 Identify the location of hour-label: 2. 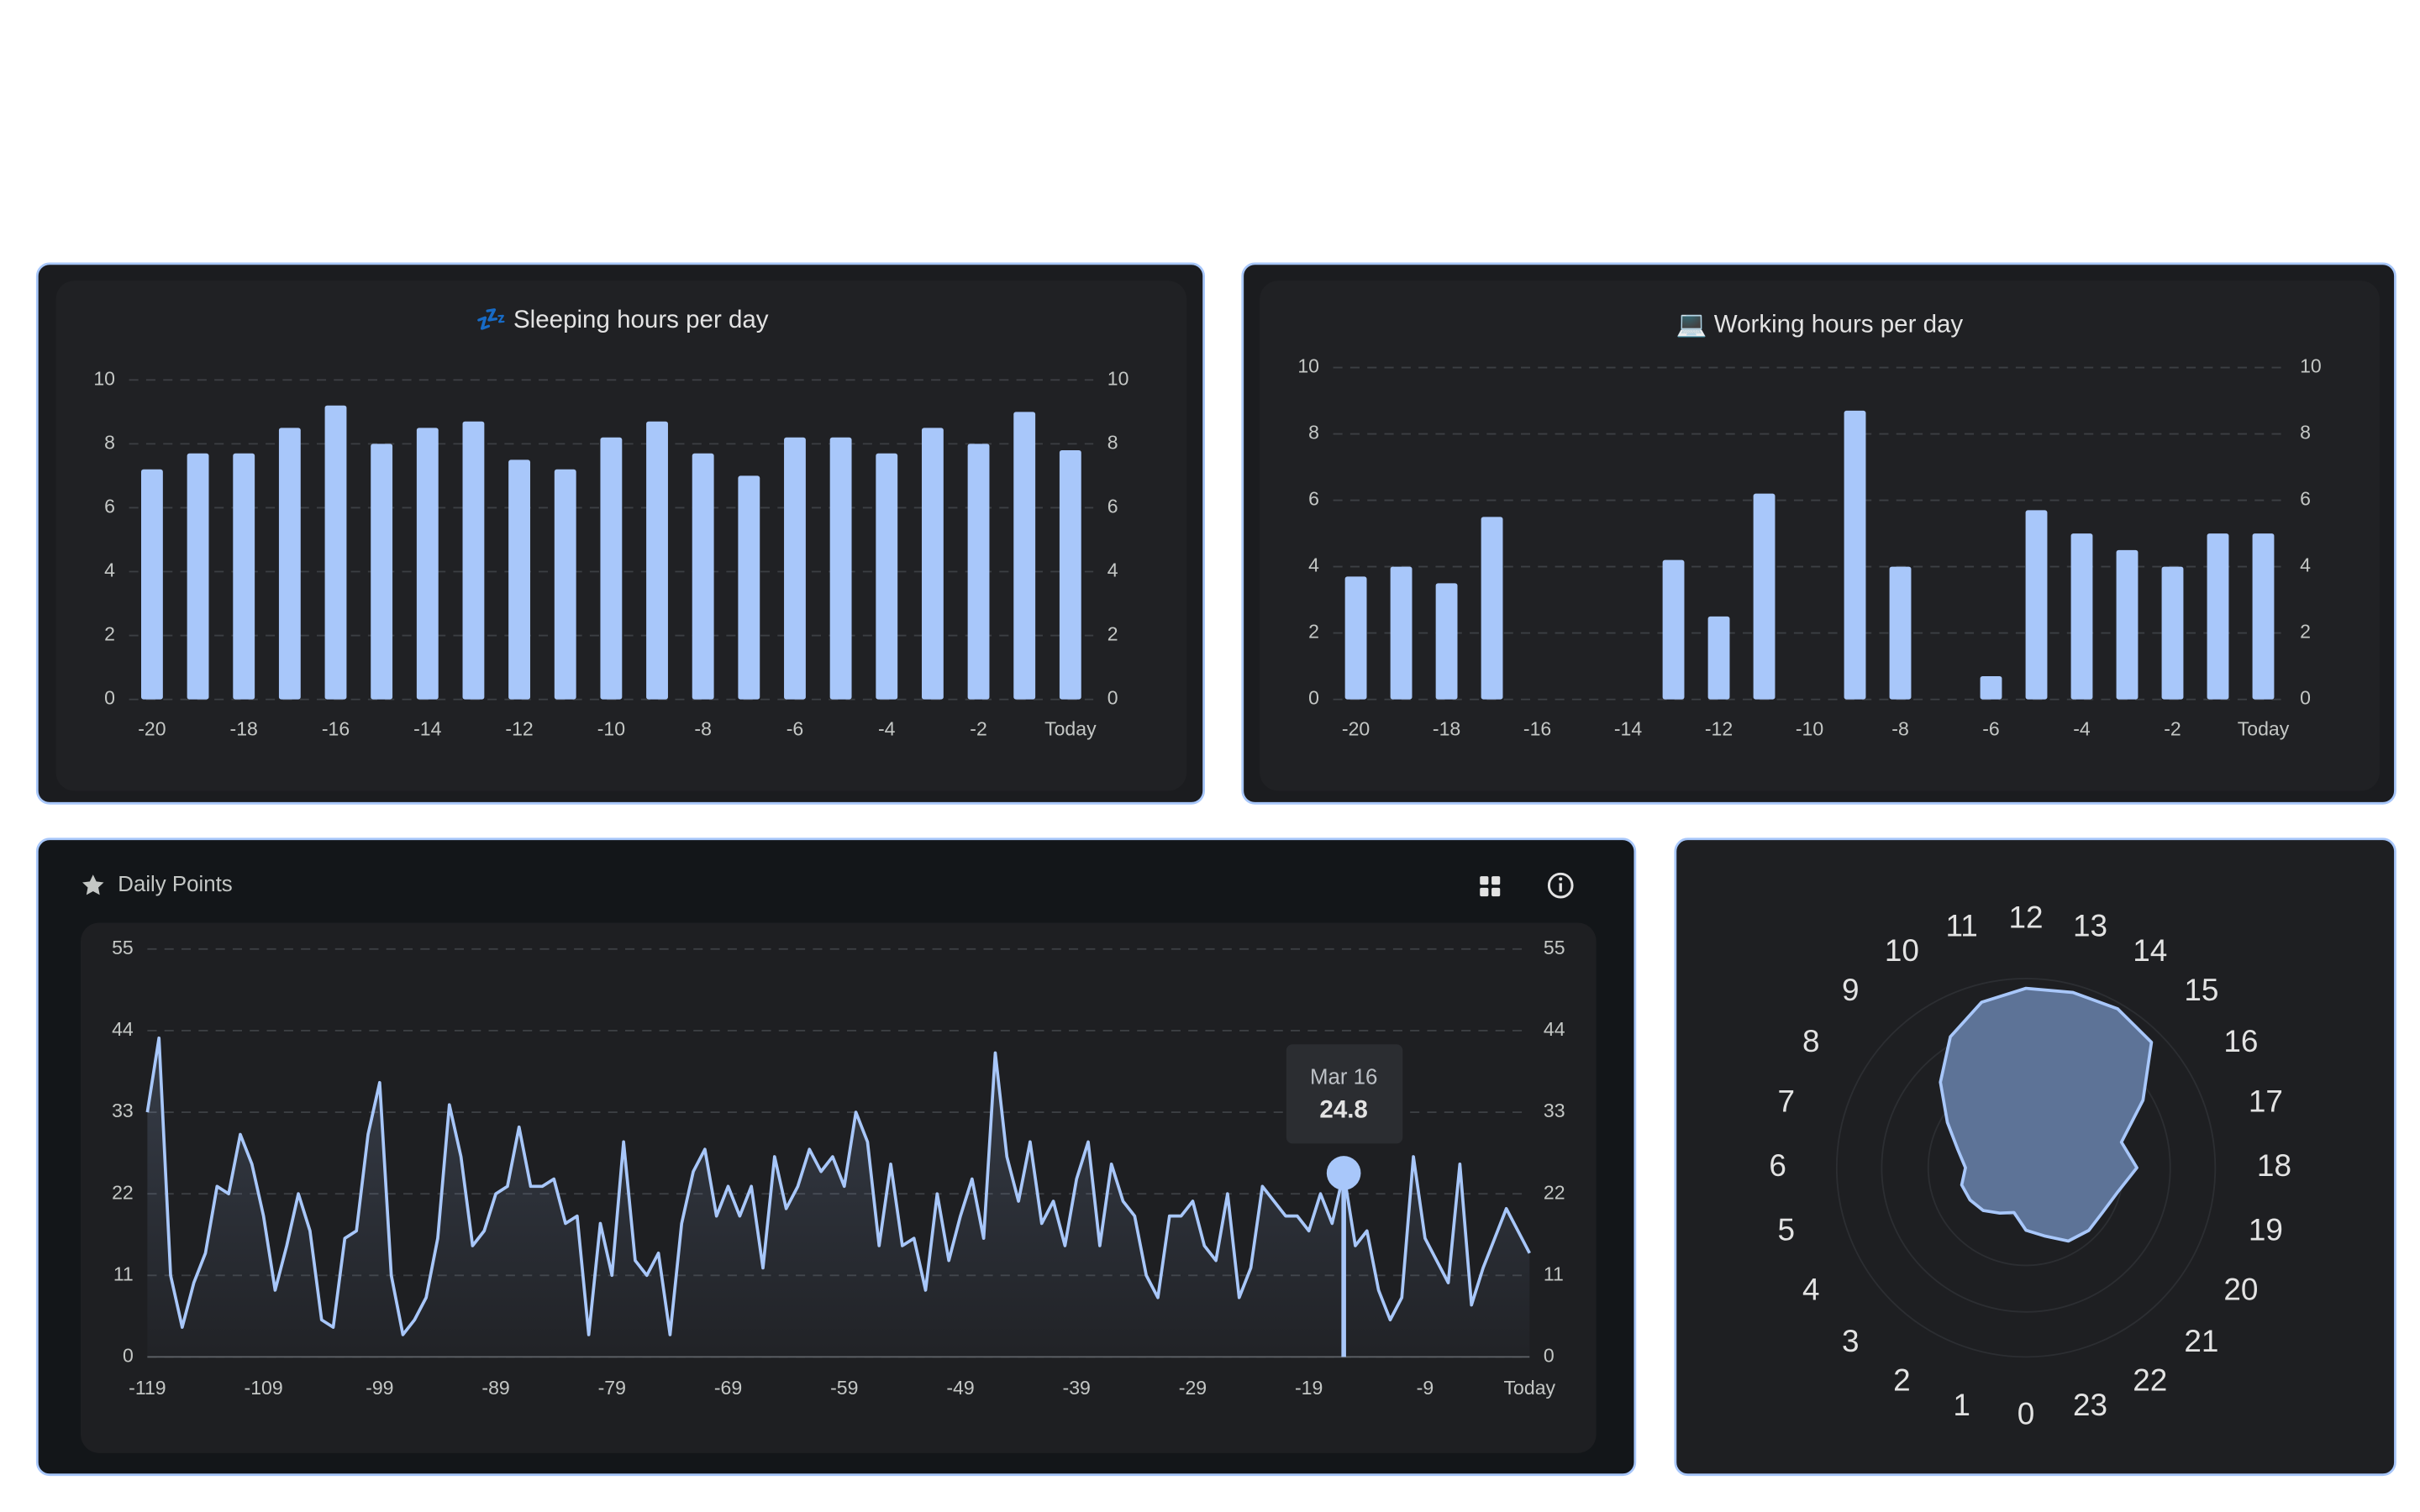
(1902, 1380).